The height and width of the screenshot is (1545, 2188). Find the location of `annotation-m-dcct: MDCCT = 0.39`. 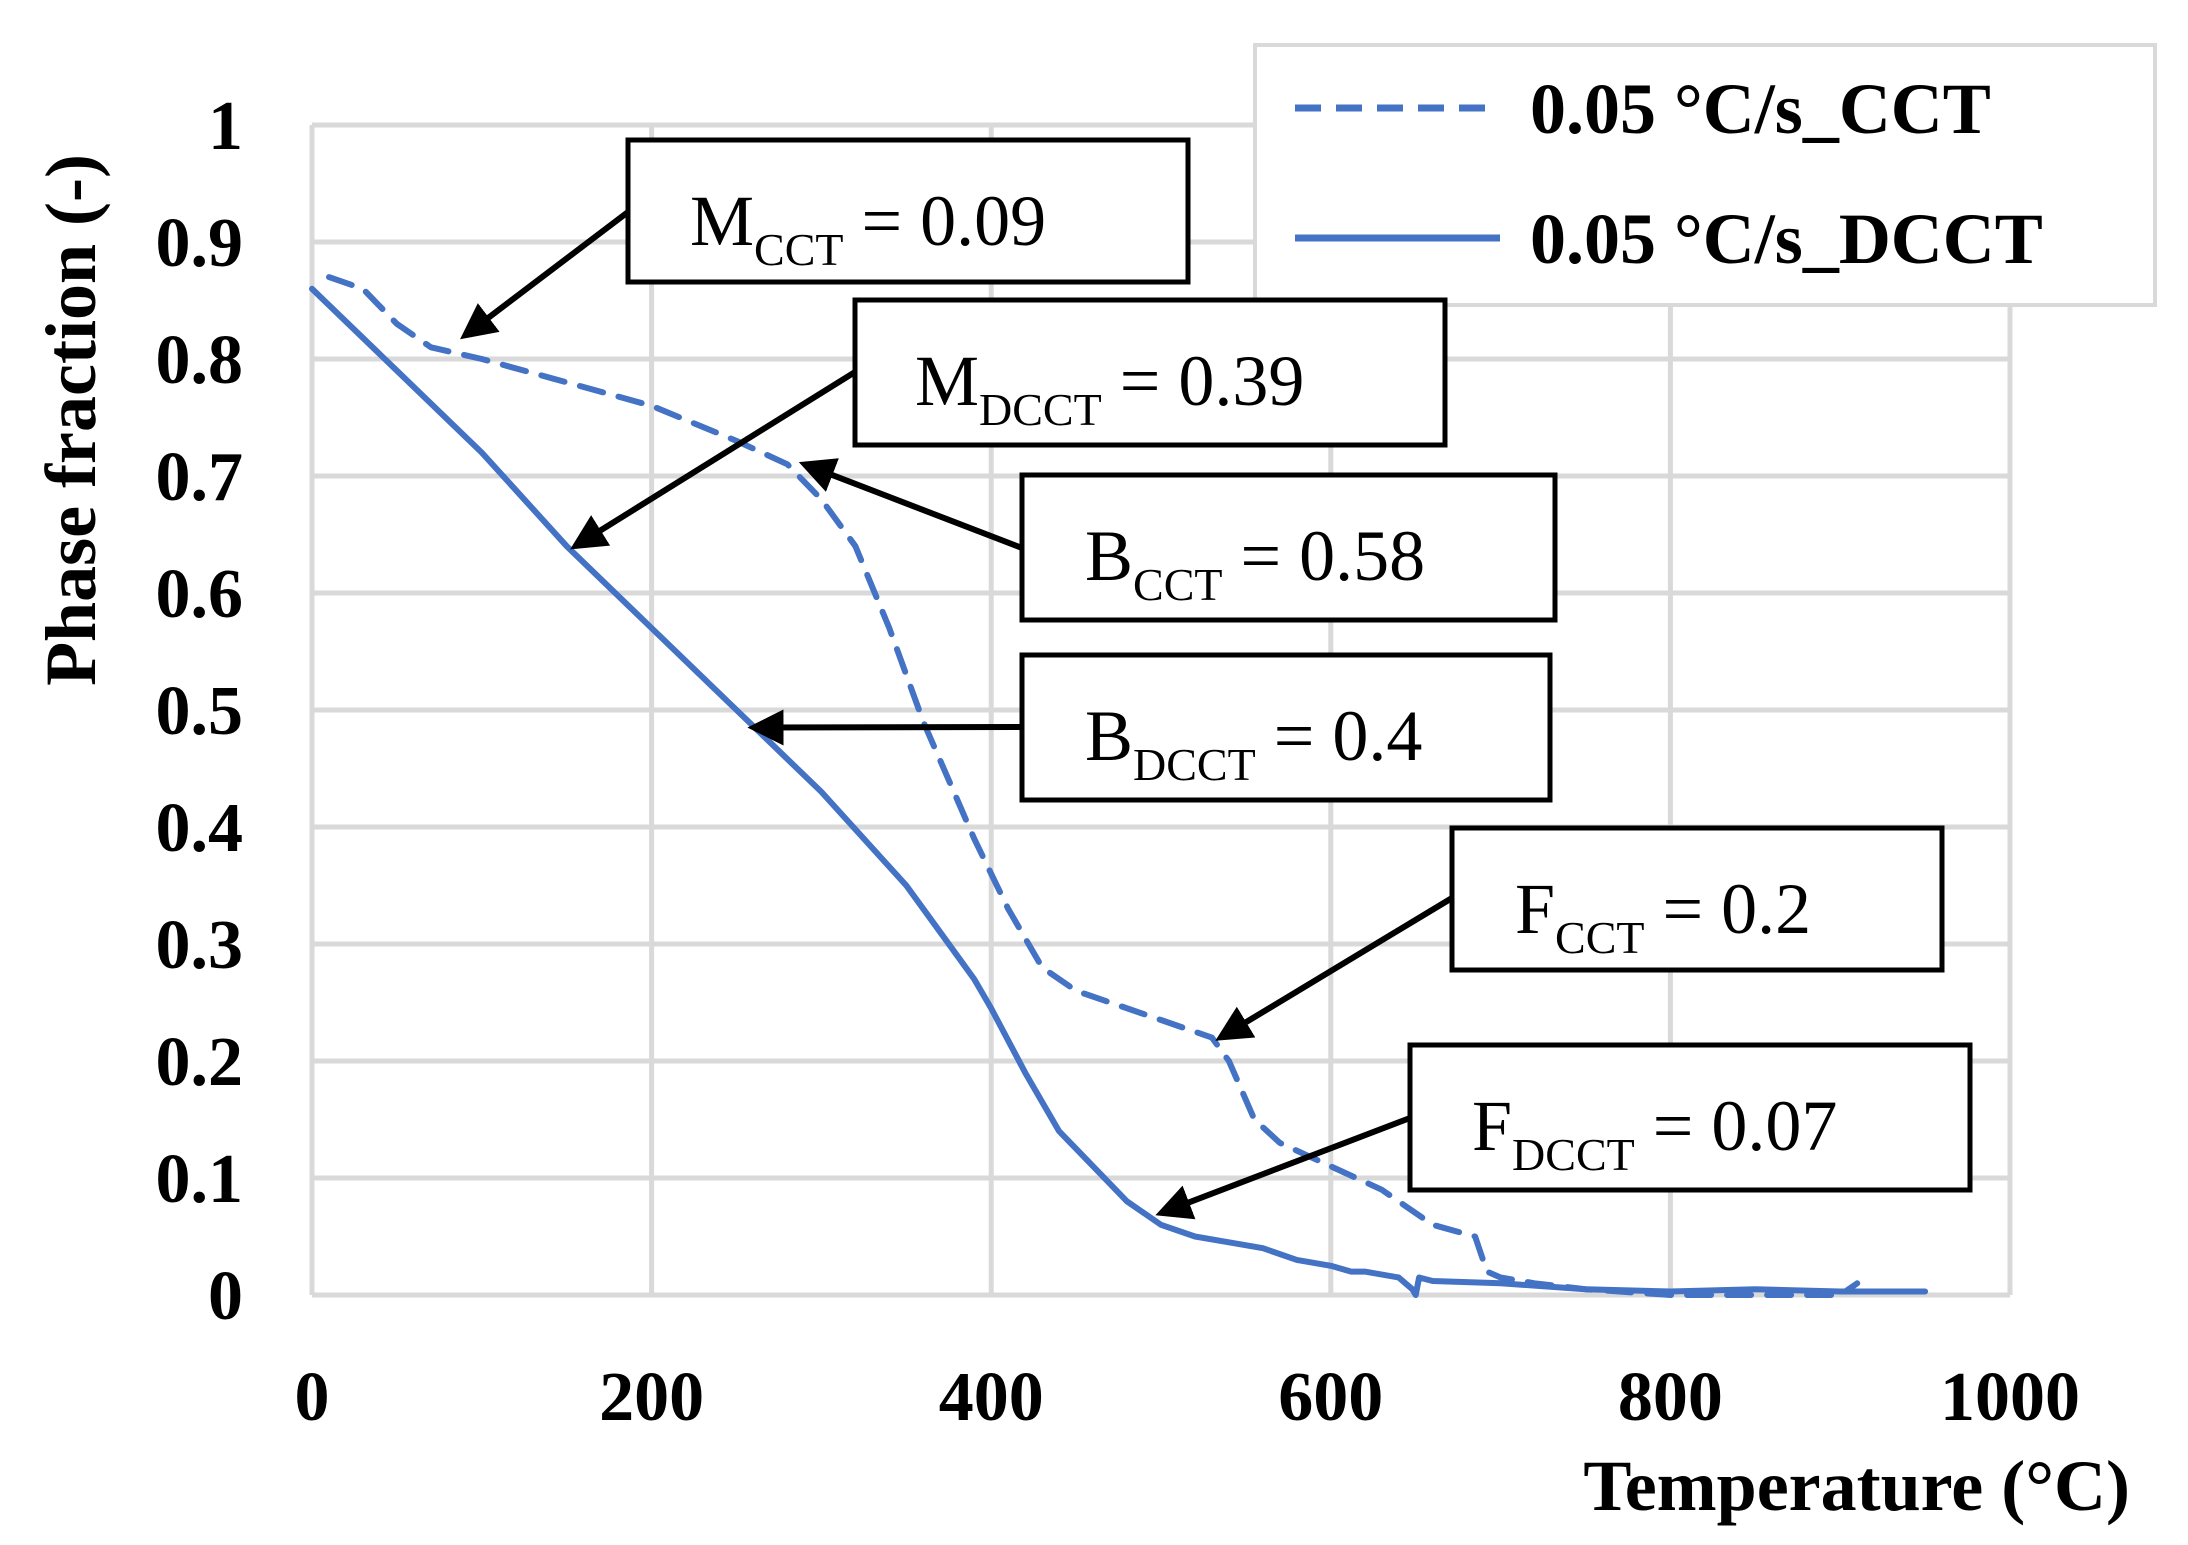

annotation-m-dcct: MDCCT = 0.39 is located at coordinates (1009, 423).